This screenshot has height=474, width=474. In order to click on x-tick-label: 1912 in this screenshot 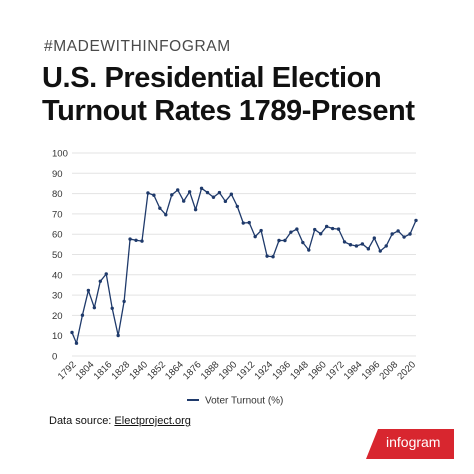, I will do `click(246, 370)`.